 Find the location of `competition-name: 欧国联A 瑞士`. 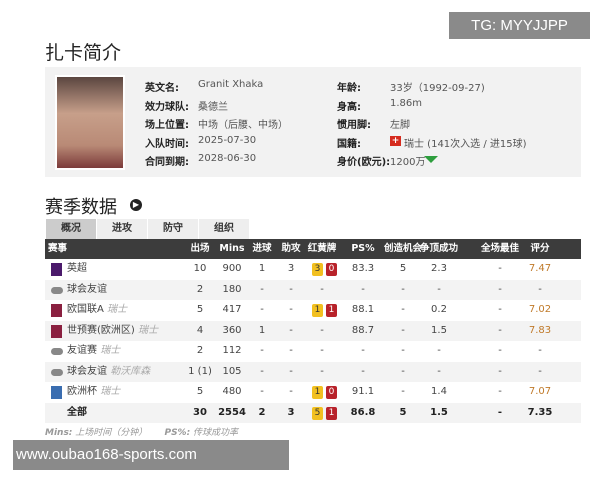

competition-name: 欧国联A 瑞士 is located at coordinates (97, 310).